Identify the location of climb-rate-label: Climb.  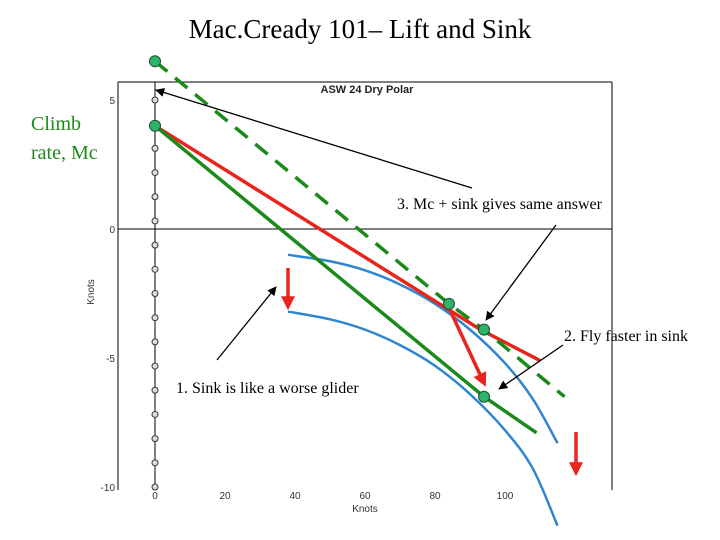
(56, 124).